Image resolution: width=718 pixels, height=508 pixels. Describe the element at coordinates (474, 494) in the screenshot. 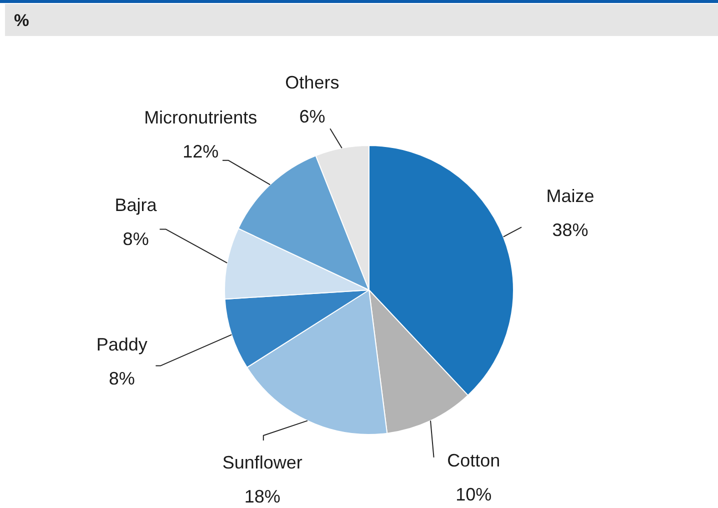

I see `data-label: 10%` at that location.